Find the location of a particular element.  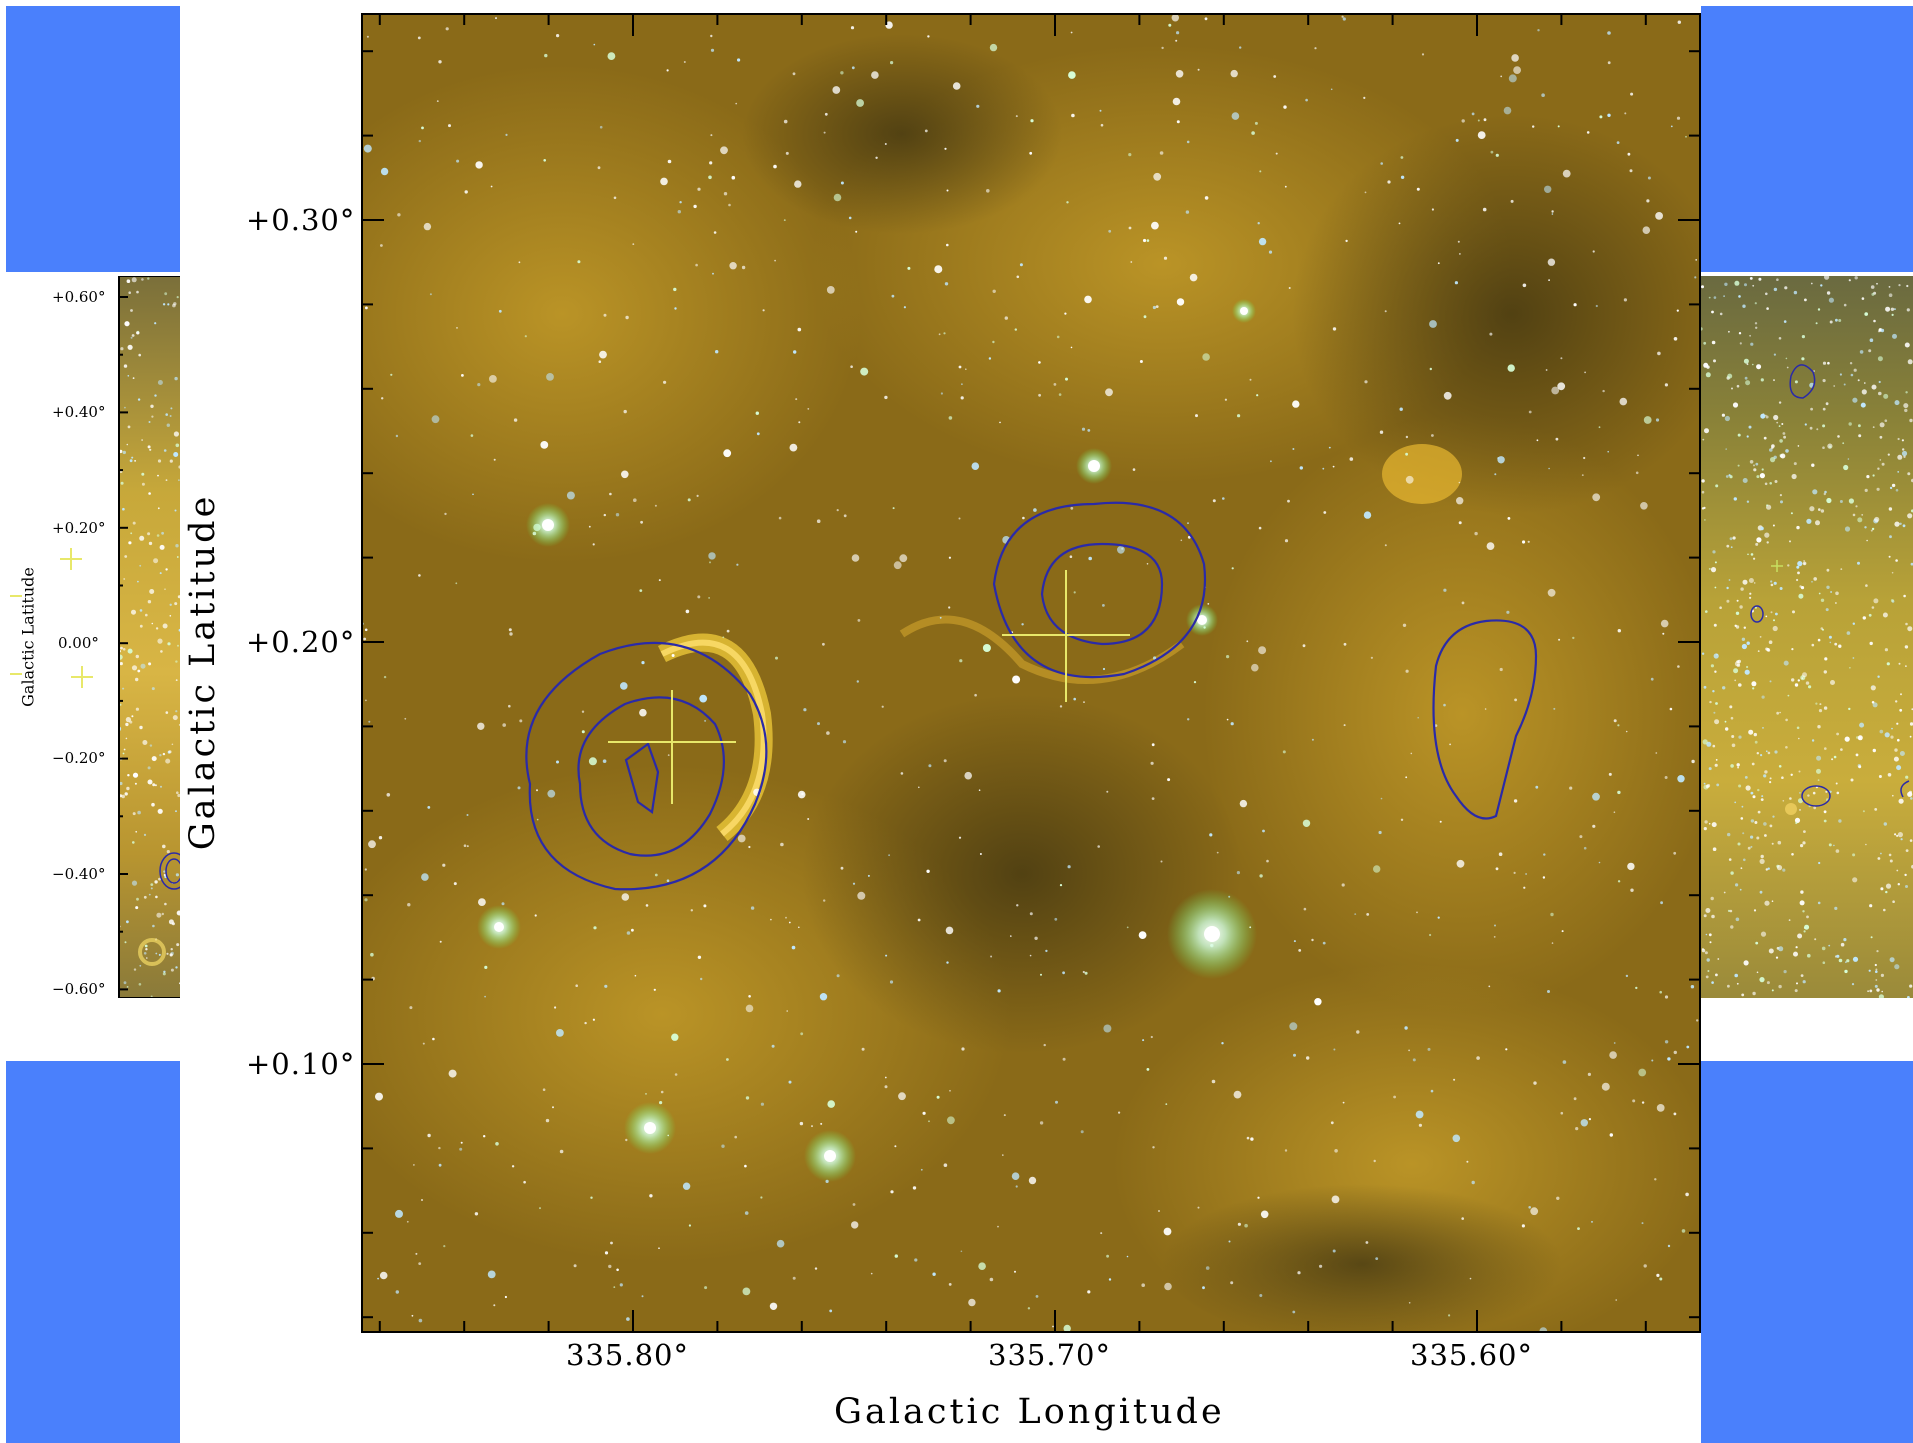

blue-panel-bottom-right is located at coordinates (1807, 1252).